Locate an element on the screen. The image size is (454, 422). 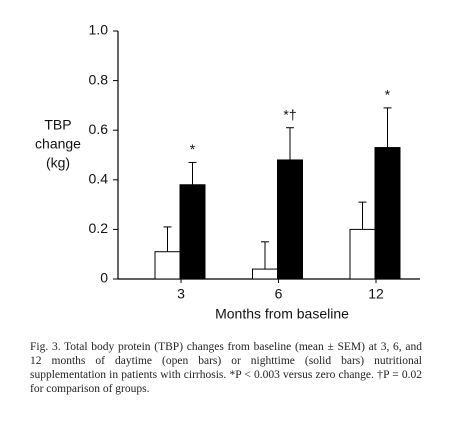
y-tick-label: 0.6 is located at coordinates (99, 129).